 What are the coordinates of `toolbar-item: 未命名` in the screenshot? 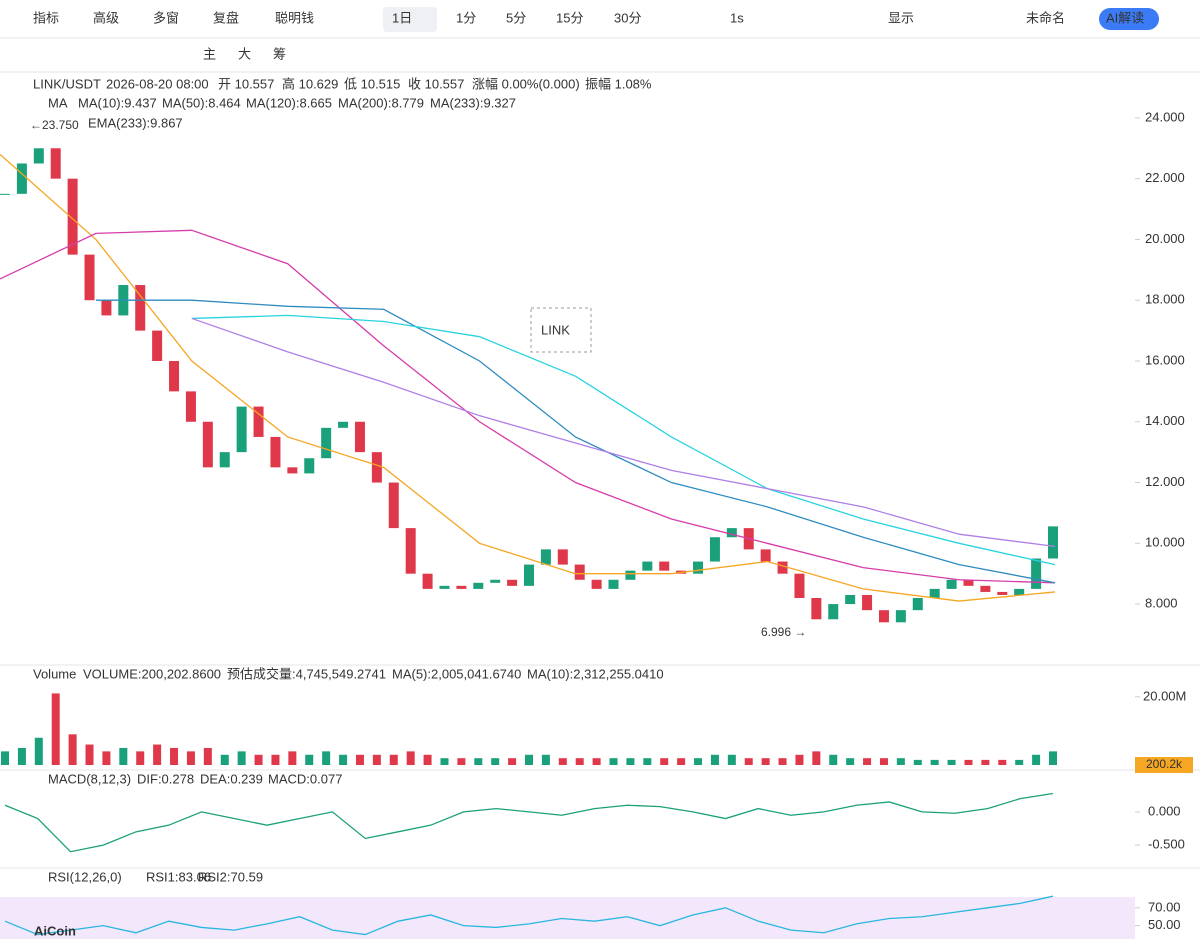 It's located at (1045, 17).